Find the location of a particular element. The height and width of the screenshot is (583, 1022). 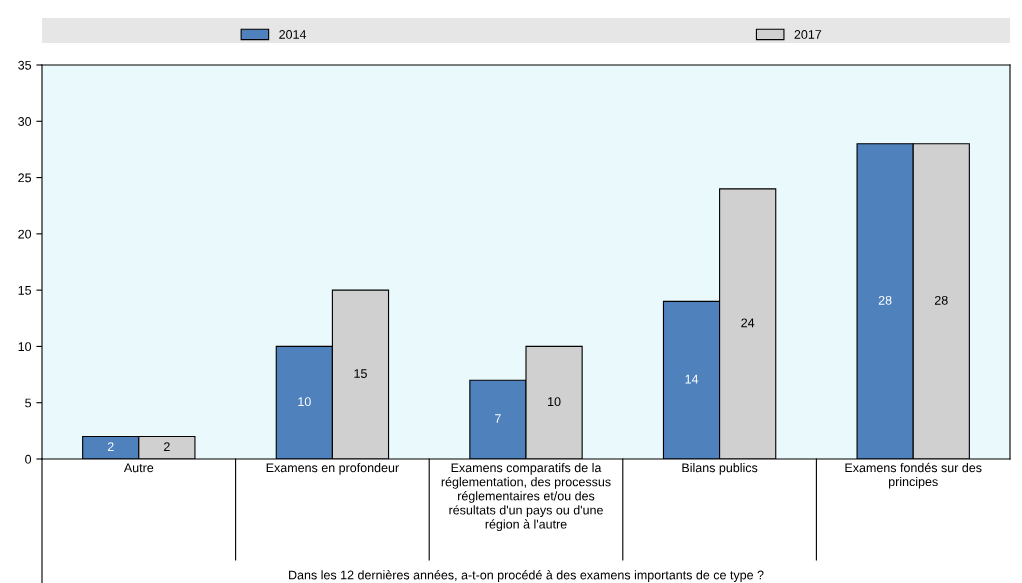

data-label: 24 is located at coordinates (748, 323).